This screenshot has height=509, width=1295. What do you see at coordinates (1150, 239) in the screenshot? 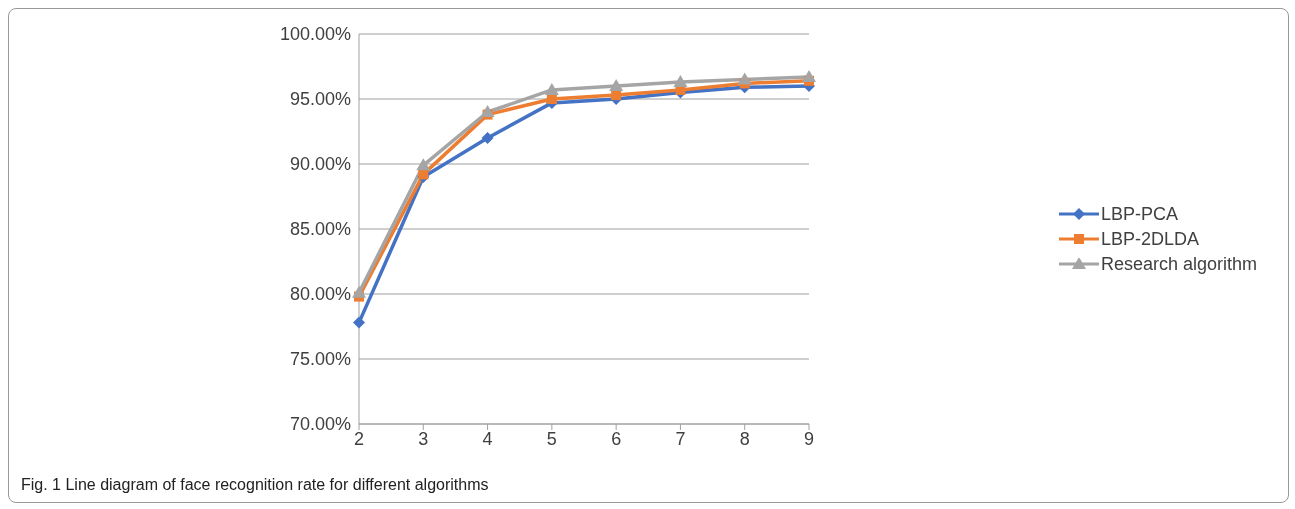
I see `legend-label: LBP-2DLDA` at bounding box center [1150, 239].